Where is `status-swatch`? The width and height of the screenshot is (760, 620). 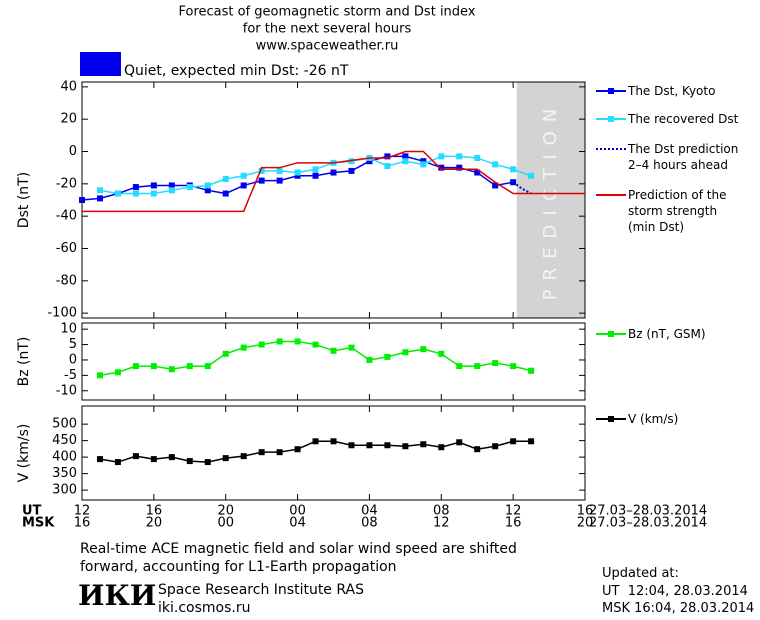
status-swatch is located at coordinates (100, 64).